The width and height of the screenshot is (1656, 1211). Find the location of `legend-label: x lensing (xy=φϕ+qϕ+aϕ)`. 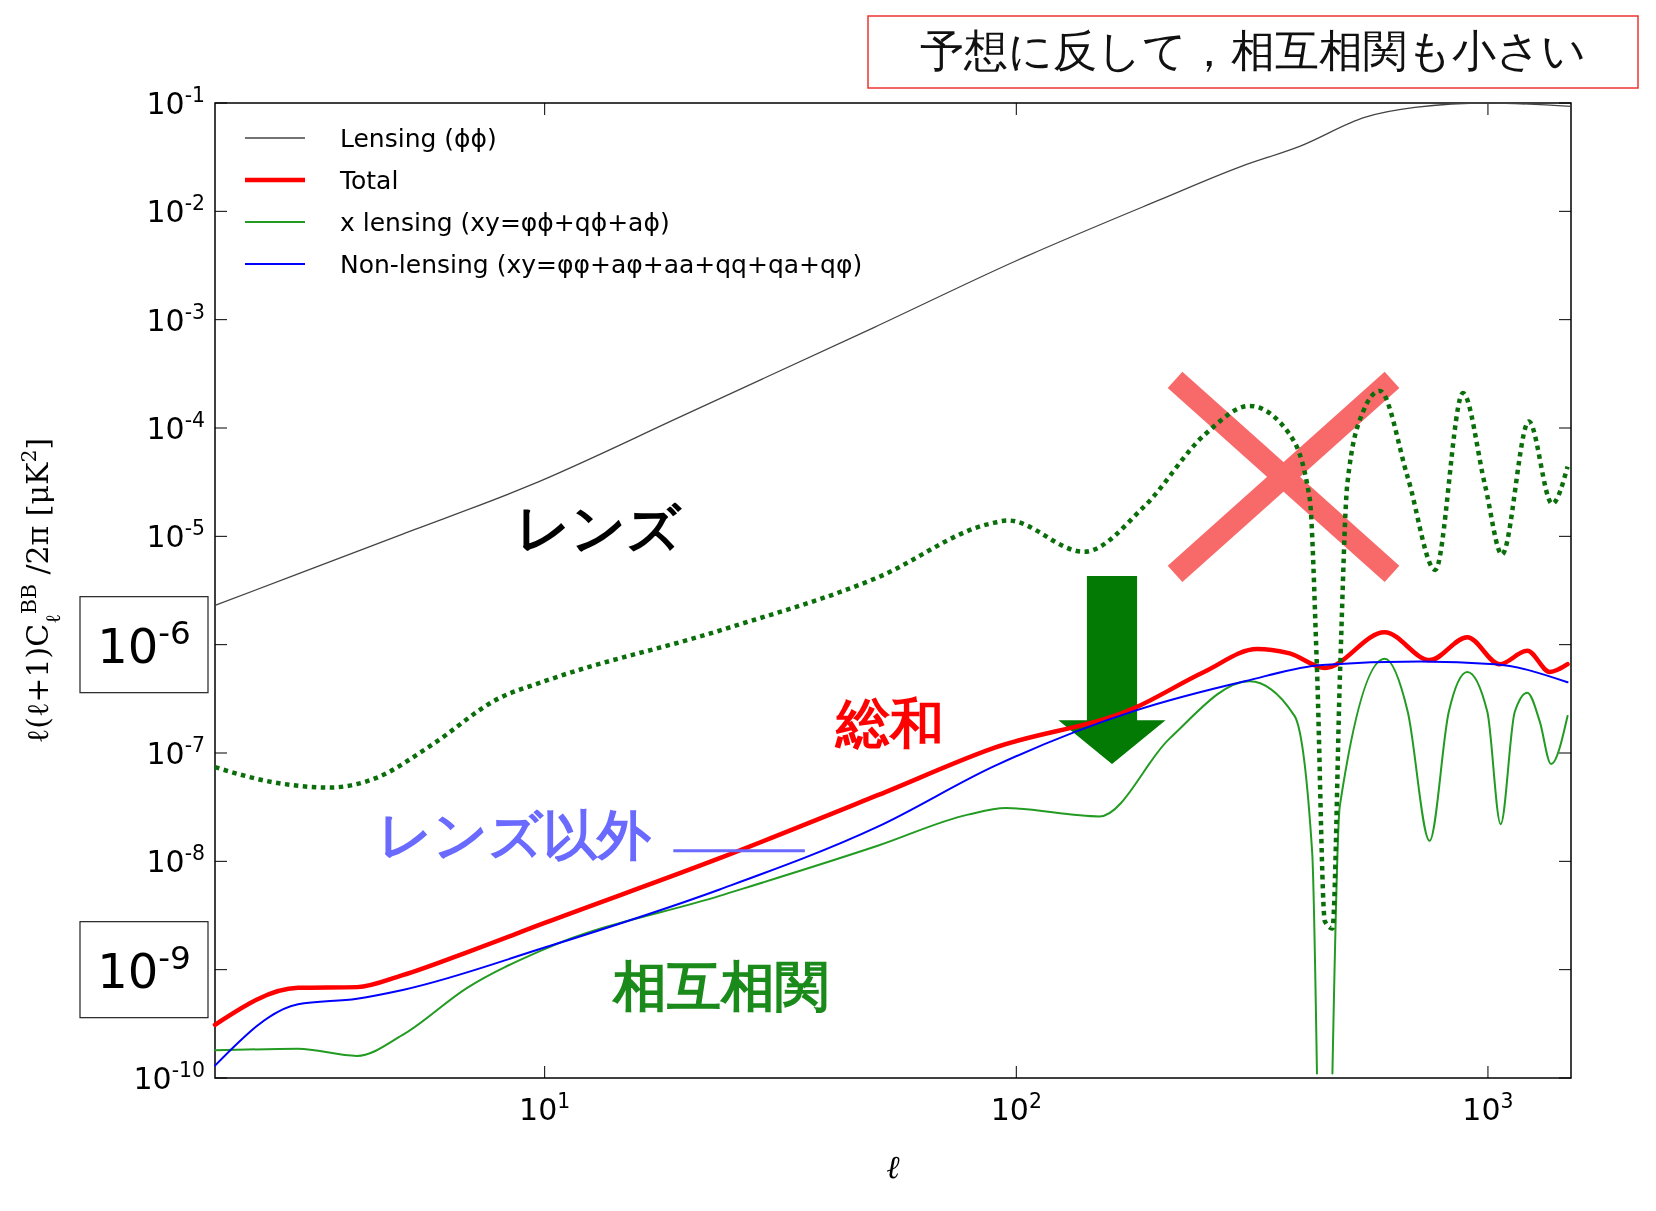

legend-label: x lensing (xy=φϕ+qϕ+aϕ) is located at coordinates (505, 222).